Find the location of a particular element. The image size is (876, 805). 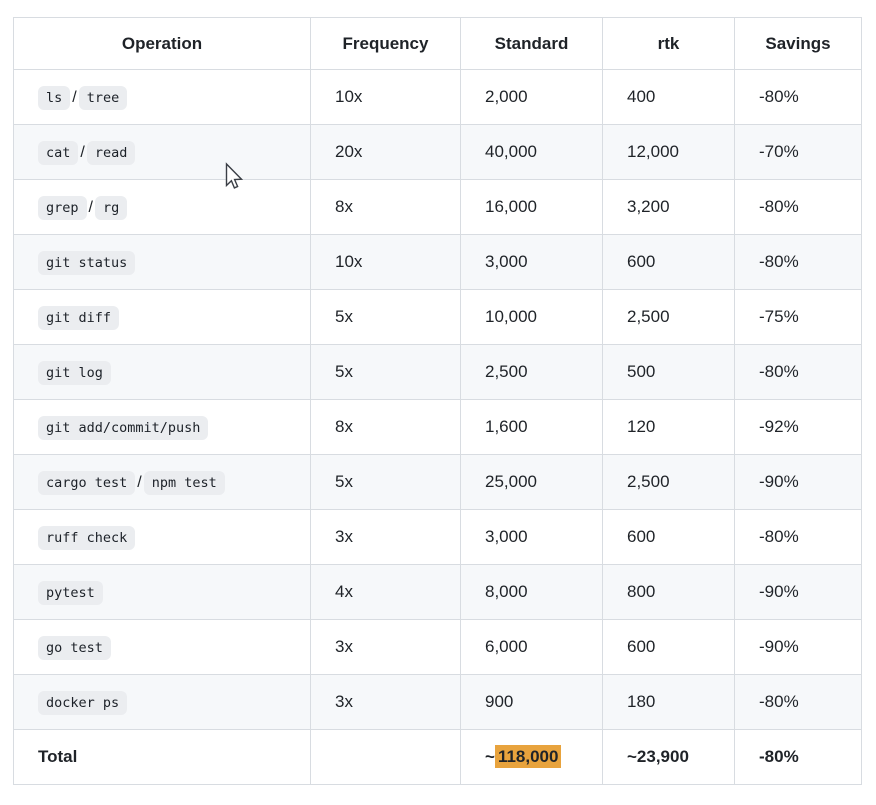

frequency-cell: 20x is located at coordinates (385, 152).